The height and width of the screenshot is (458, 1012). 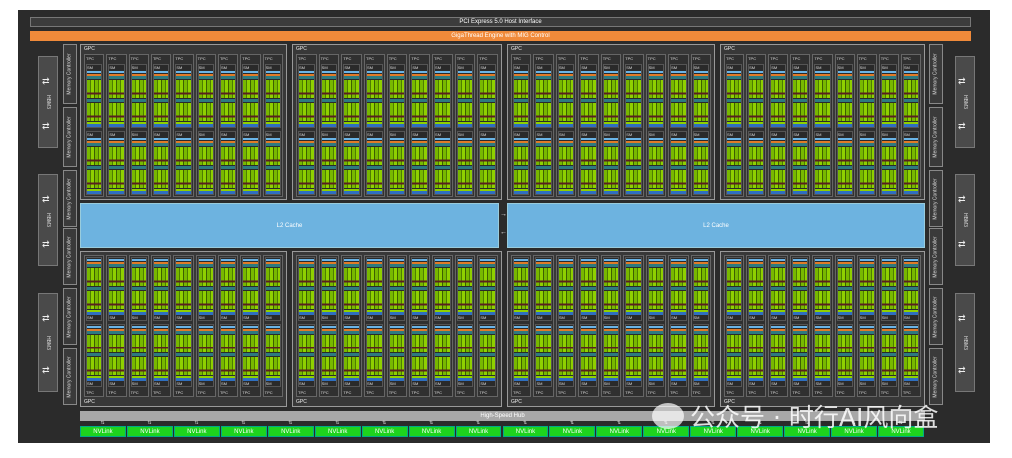 I want to click on nvlink-port: NVLink, so click(x=525, y=431).